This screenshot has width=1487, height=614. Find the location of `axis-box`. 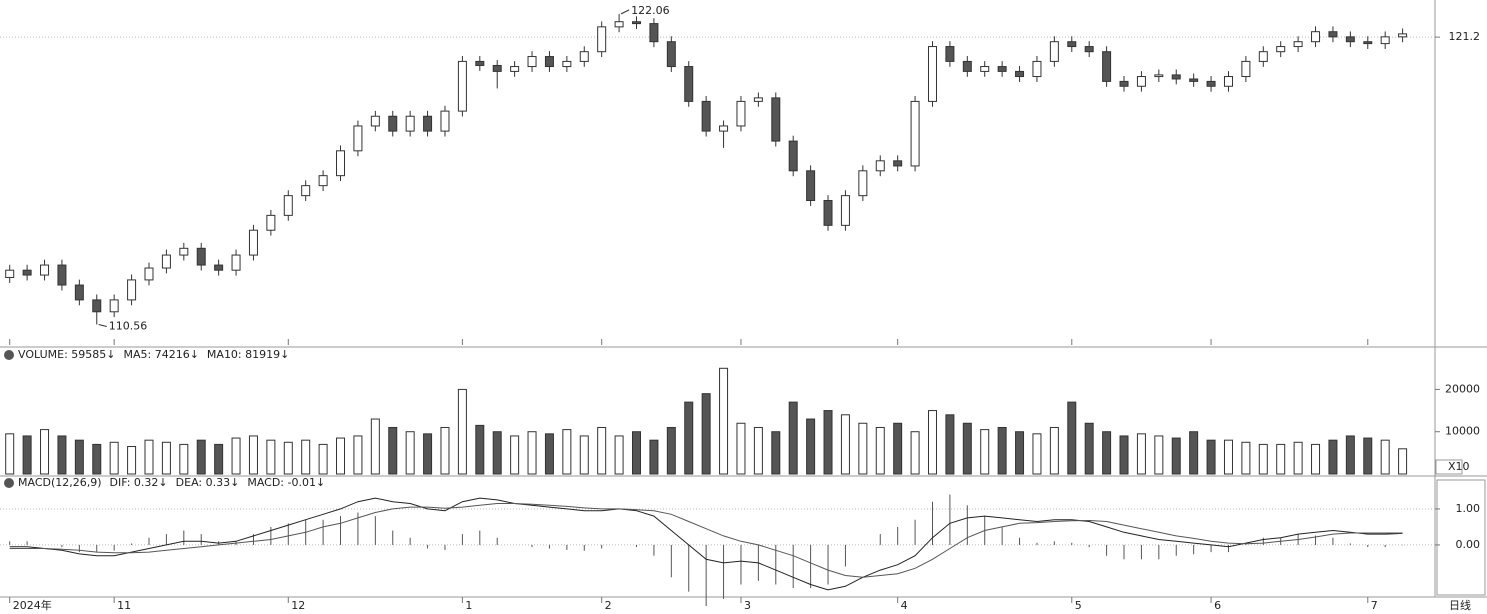

axis-box is located at coordinates (1461, 537).